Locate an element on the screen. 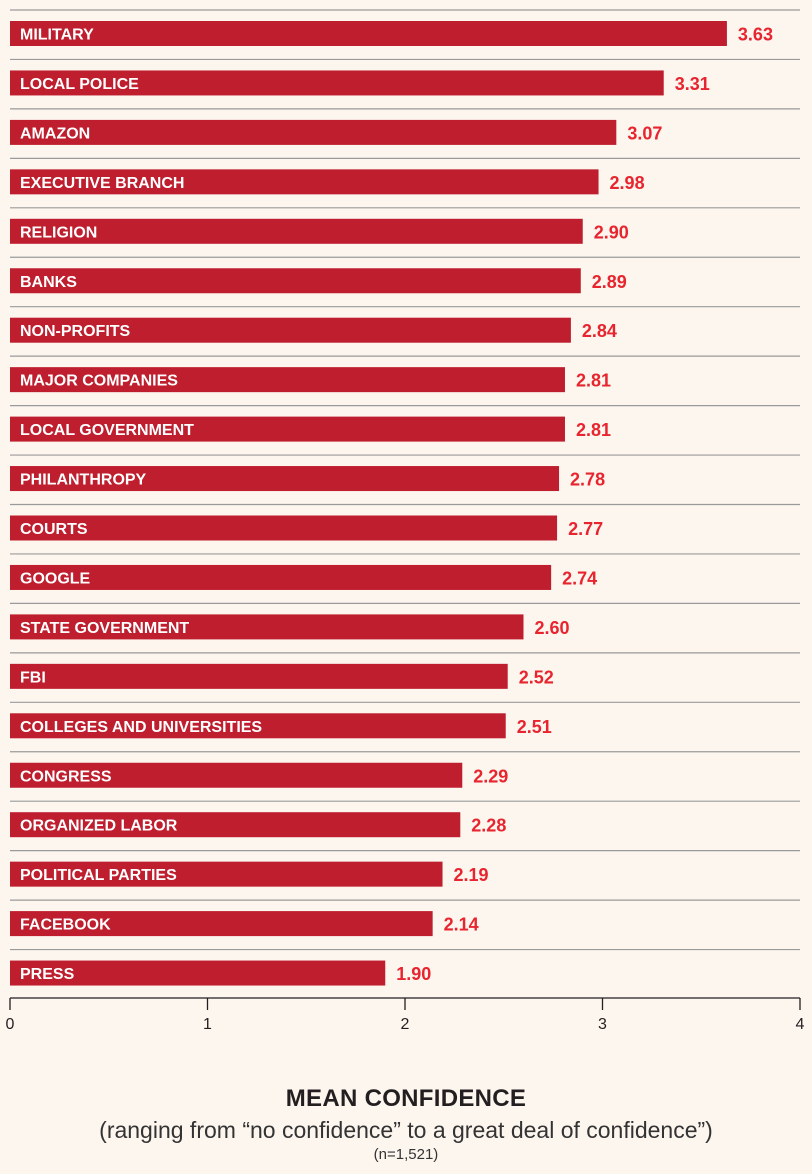 Image resolution: width=812 pixels, height=1174 pixels. x-tick-label: 3 is located at coordinates (602, 1024).